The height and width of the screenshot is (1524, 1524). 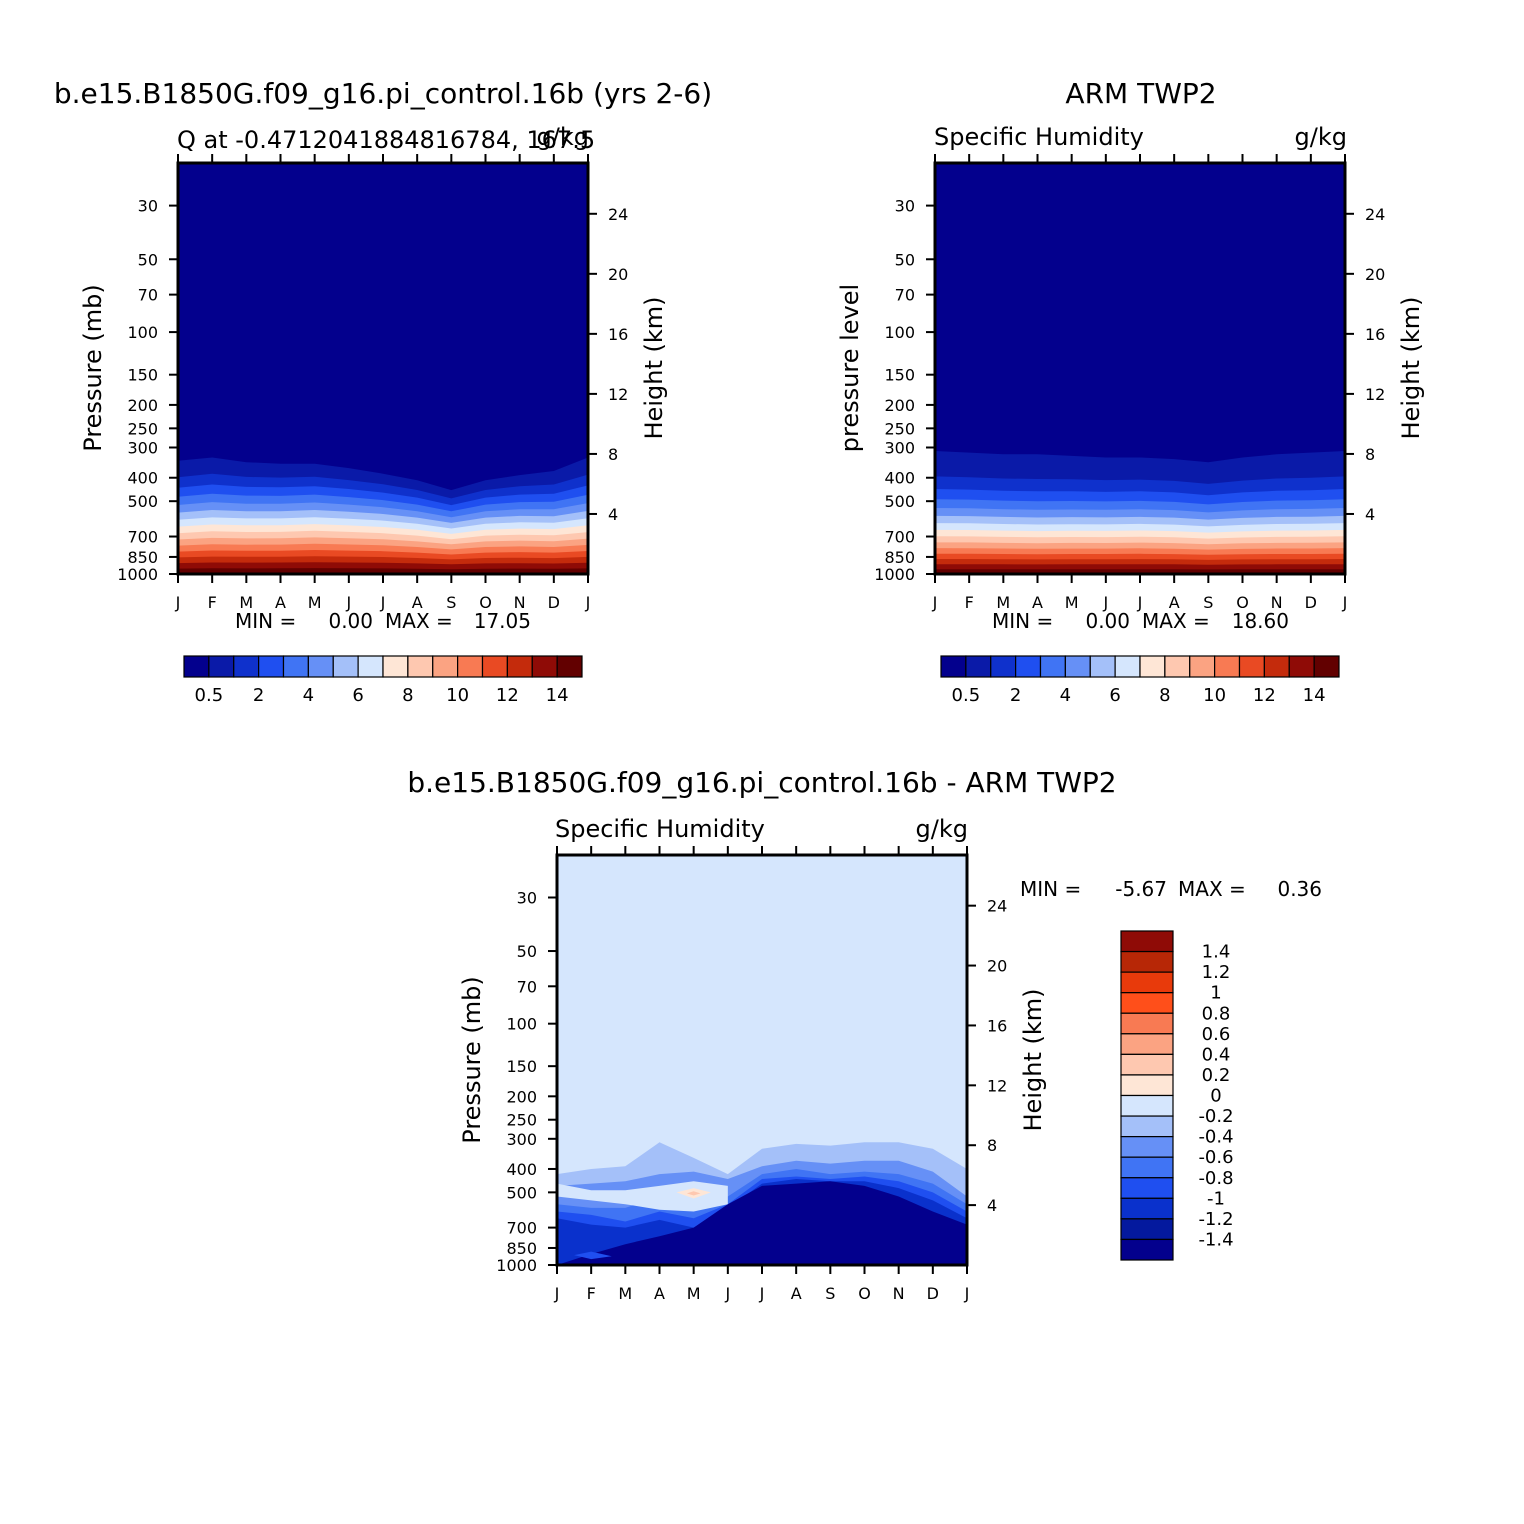 I want to click on y-tick-label: 700, so click(x=899, y=537).